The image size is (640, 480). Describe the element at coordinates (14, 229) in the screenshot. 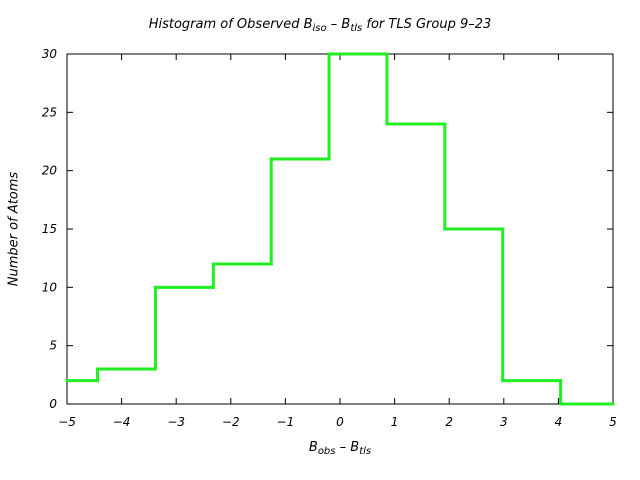

I see `y-axis-label: Number of Atoms` at that location.